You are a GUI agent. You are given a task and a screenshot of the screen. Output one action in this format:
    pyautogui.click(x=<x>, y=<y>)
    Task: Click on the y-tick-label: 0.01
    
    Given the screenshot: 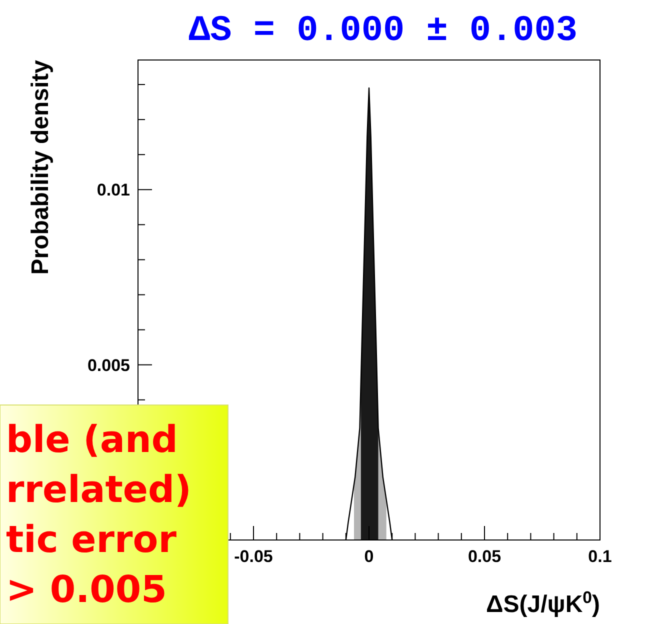 What is the action you would take?
    pyautogui.click(x=113, y=190)
    